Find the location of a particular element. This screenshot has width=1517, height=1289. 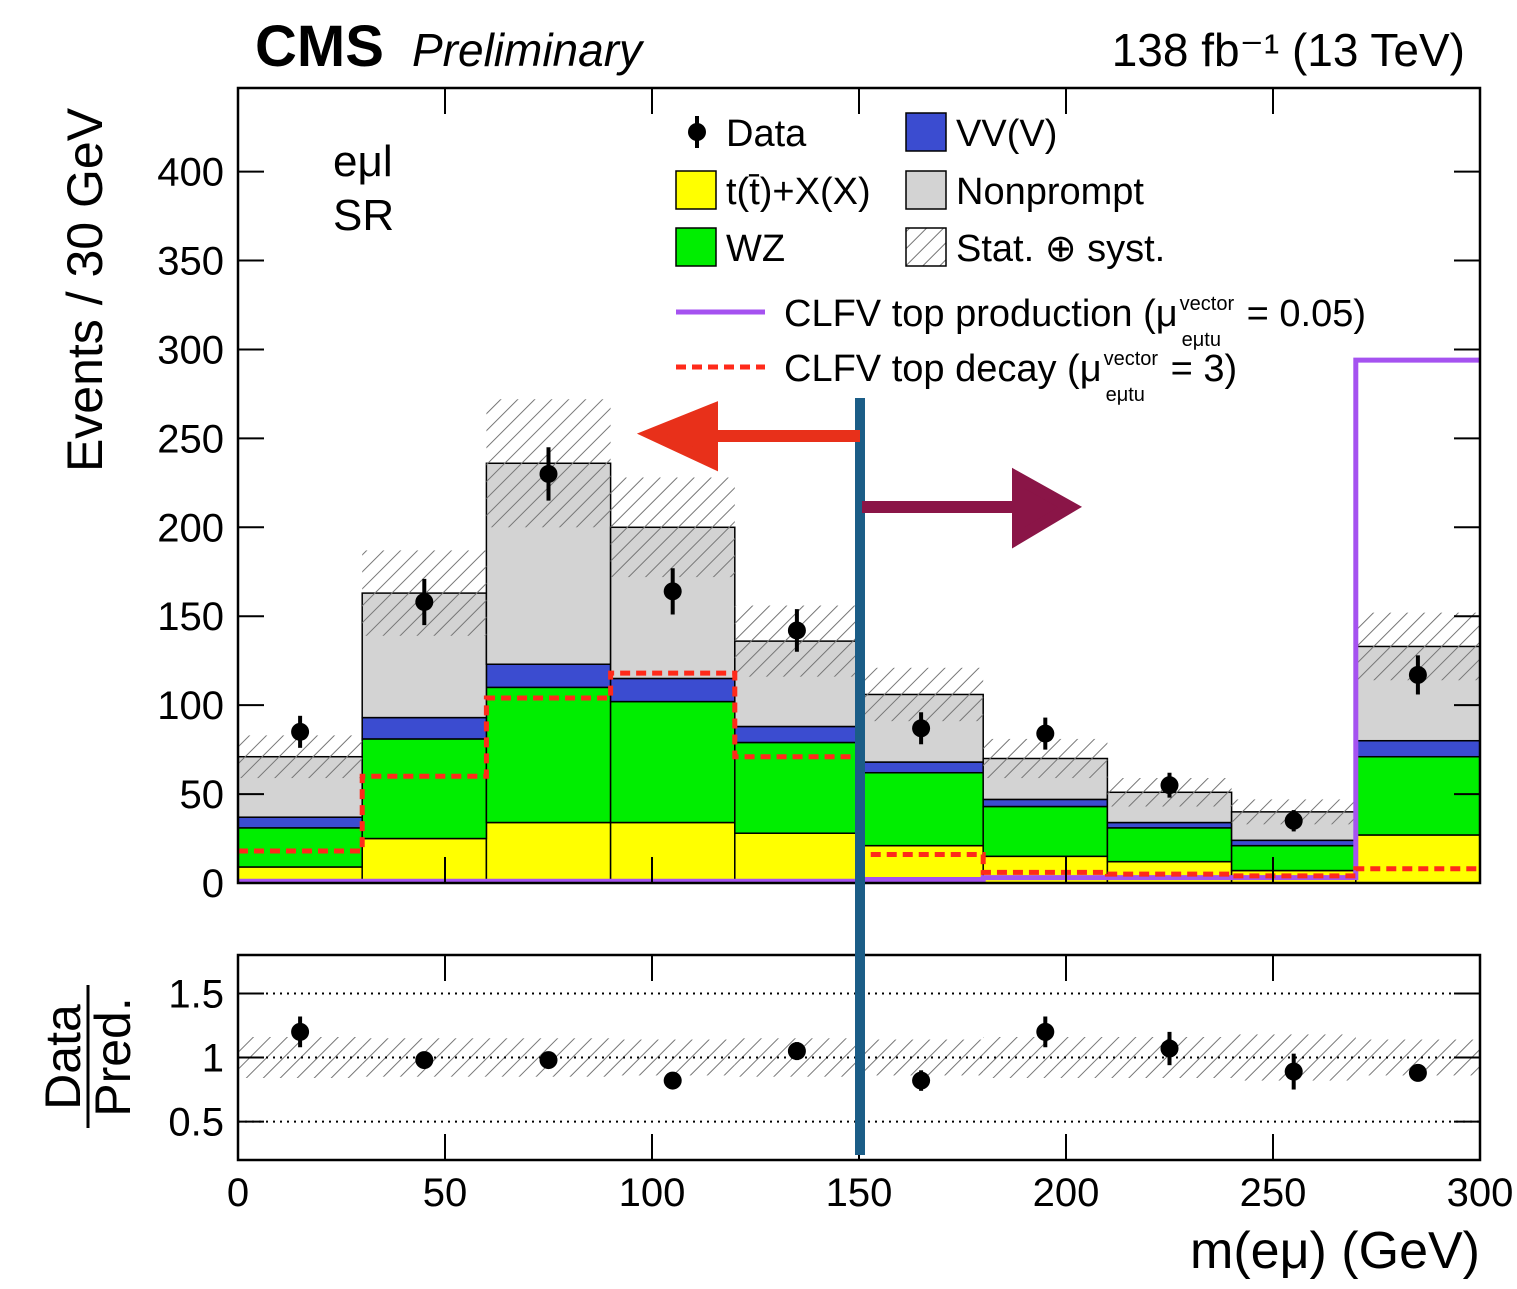

y-tick-label: 150 is located at coordinates (190, 617).